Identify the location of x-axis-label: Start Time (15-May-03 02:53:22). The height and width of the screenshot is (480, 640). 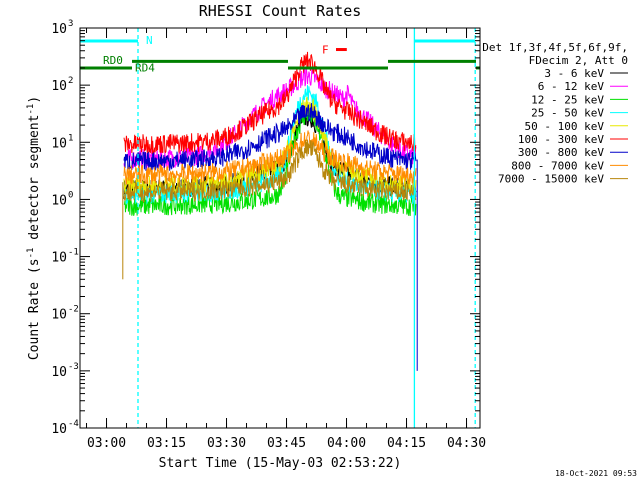
(280, 463).